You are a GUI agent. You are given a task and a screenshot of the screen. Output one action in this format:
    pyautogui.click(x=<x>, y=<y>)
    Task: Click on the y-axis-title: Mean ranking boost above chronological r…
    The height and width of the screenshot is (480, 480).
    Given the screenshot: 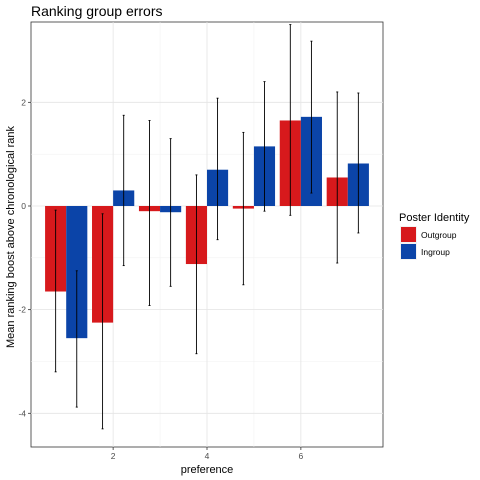 What is the action you would take?
    pyautogui.click(x=11, y=237)
    